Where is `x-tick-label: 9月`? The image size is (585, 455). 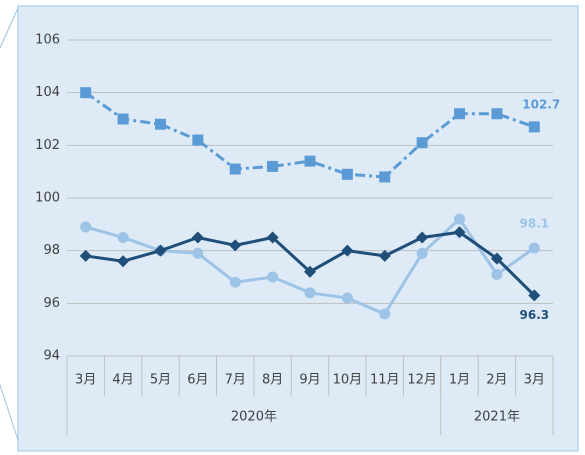
x-tick-label: 9月 is located at coordinates (309, 380).